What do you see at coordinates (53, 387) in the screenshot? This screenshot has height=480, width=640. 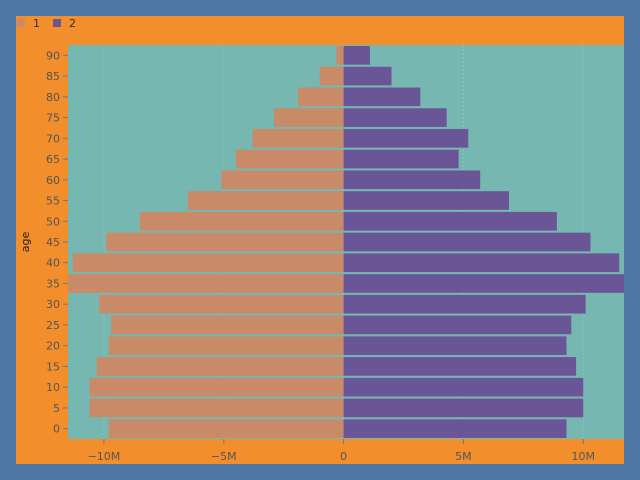 I see `y-tick-label-10: 10` at bounding box center [53, 387].